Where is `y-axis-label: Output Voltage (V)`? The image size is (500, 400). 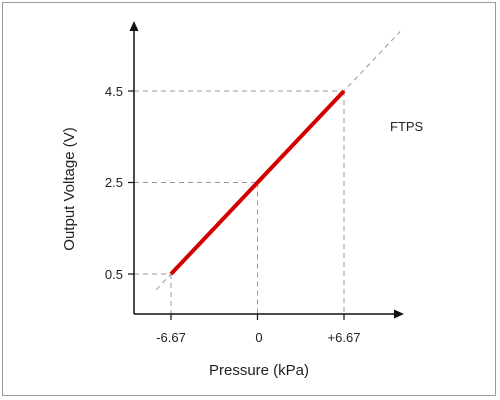
y-axis-label: Output Voltage (V) is located at coordinates (69, 188).